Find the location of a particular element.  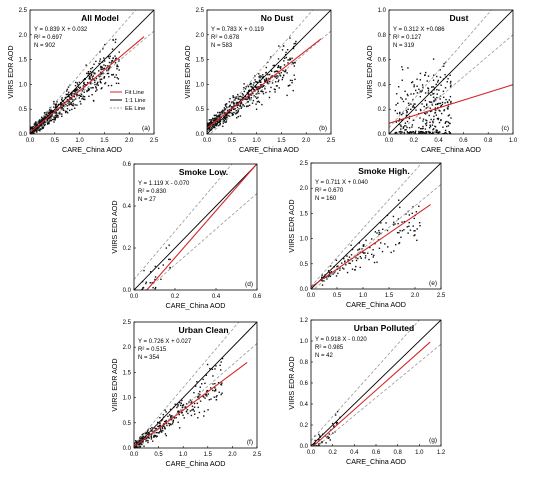

one-to-one-line is located at coordinates (269, 72).